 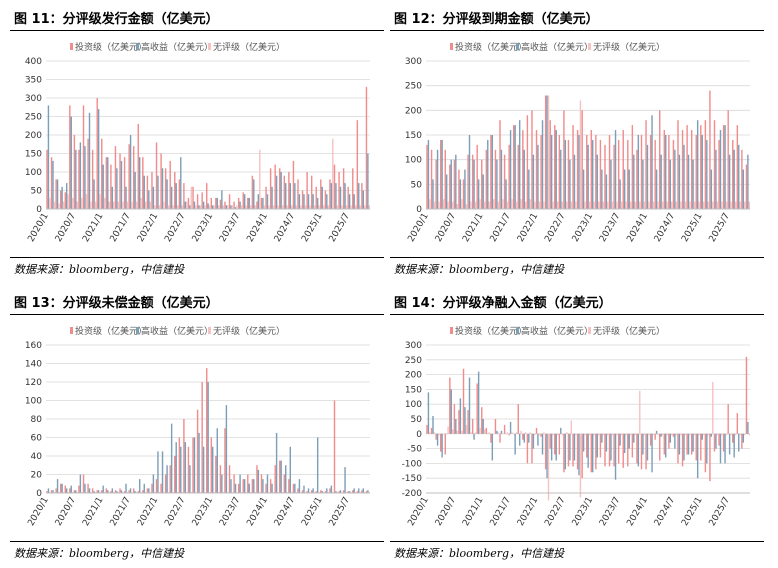 I want to click on title-rule, so click(x=197, y=30).